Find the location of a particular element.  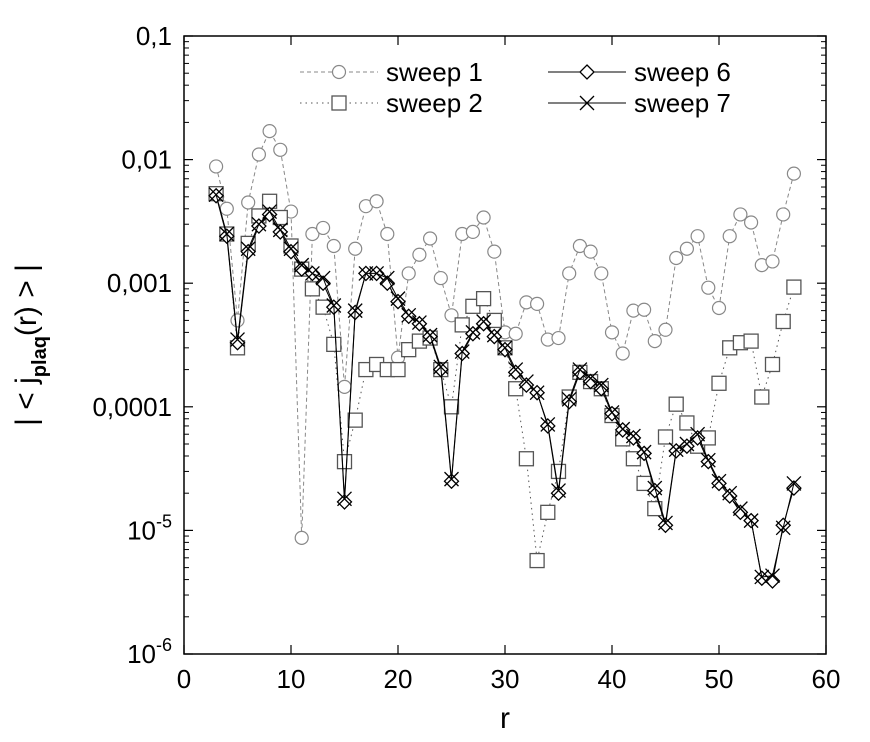

y-tick-label: 0,001 is located at coordinates (139, 283).